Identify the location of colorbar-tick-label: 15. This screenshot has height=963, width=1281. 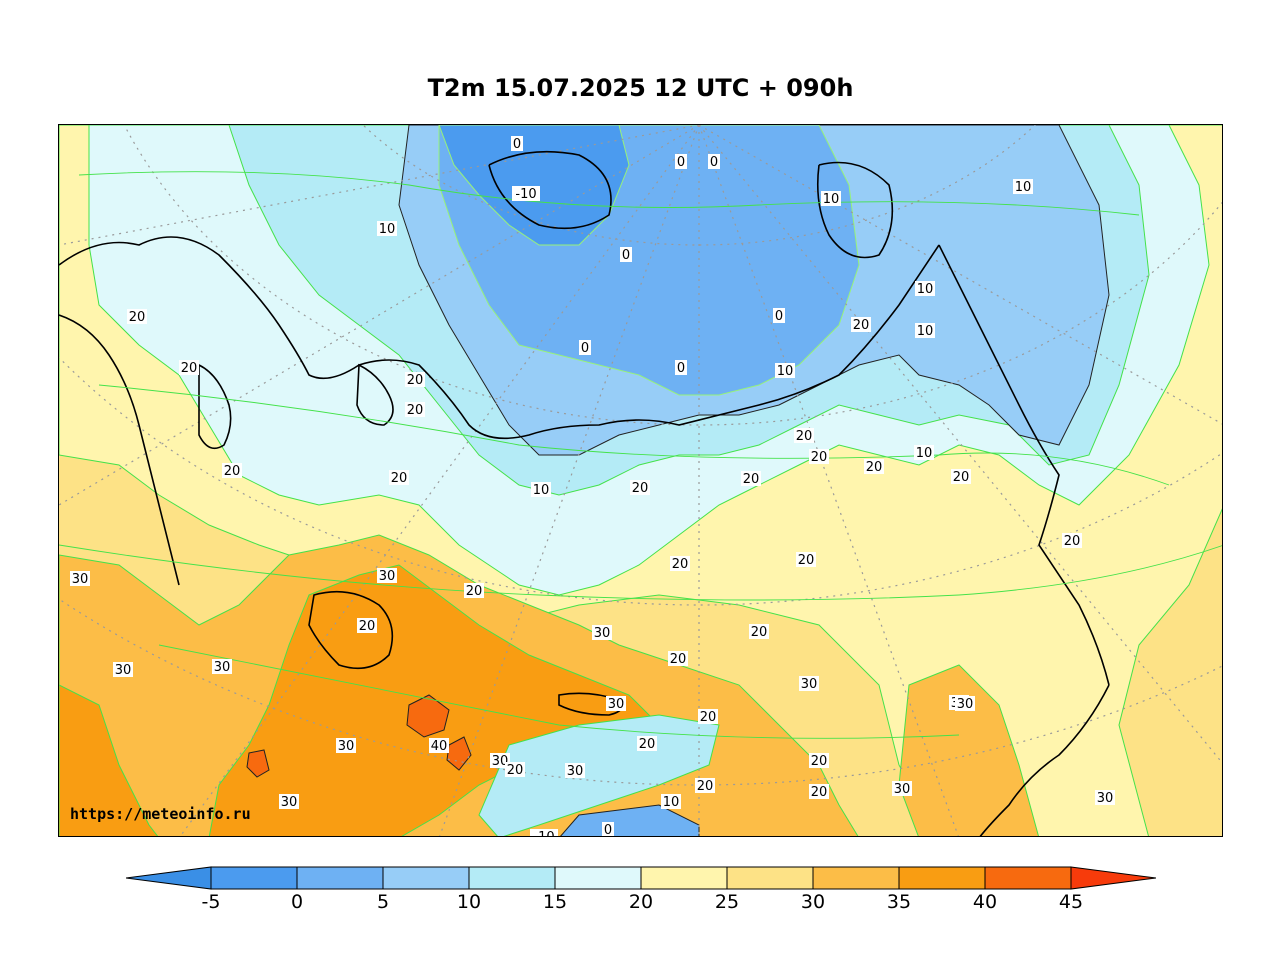
(555, 902).